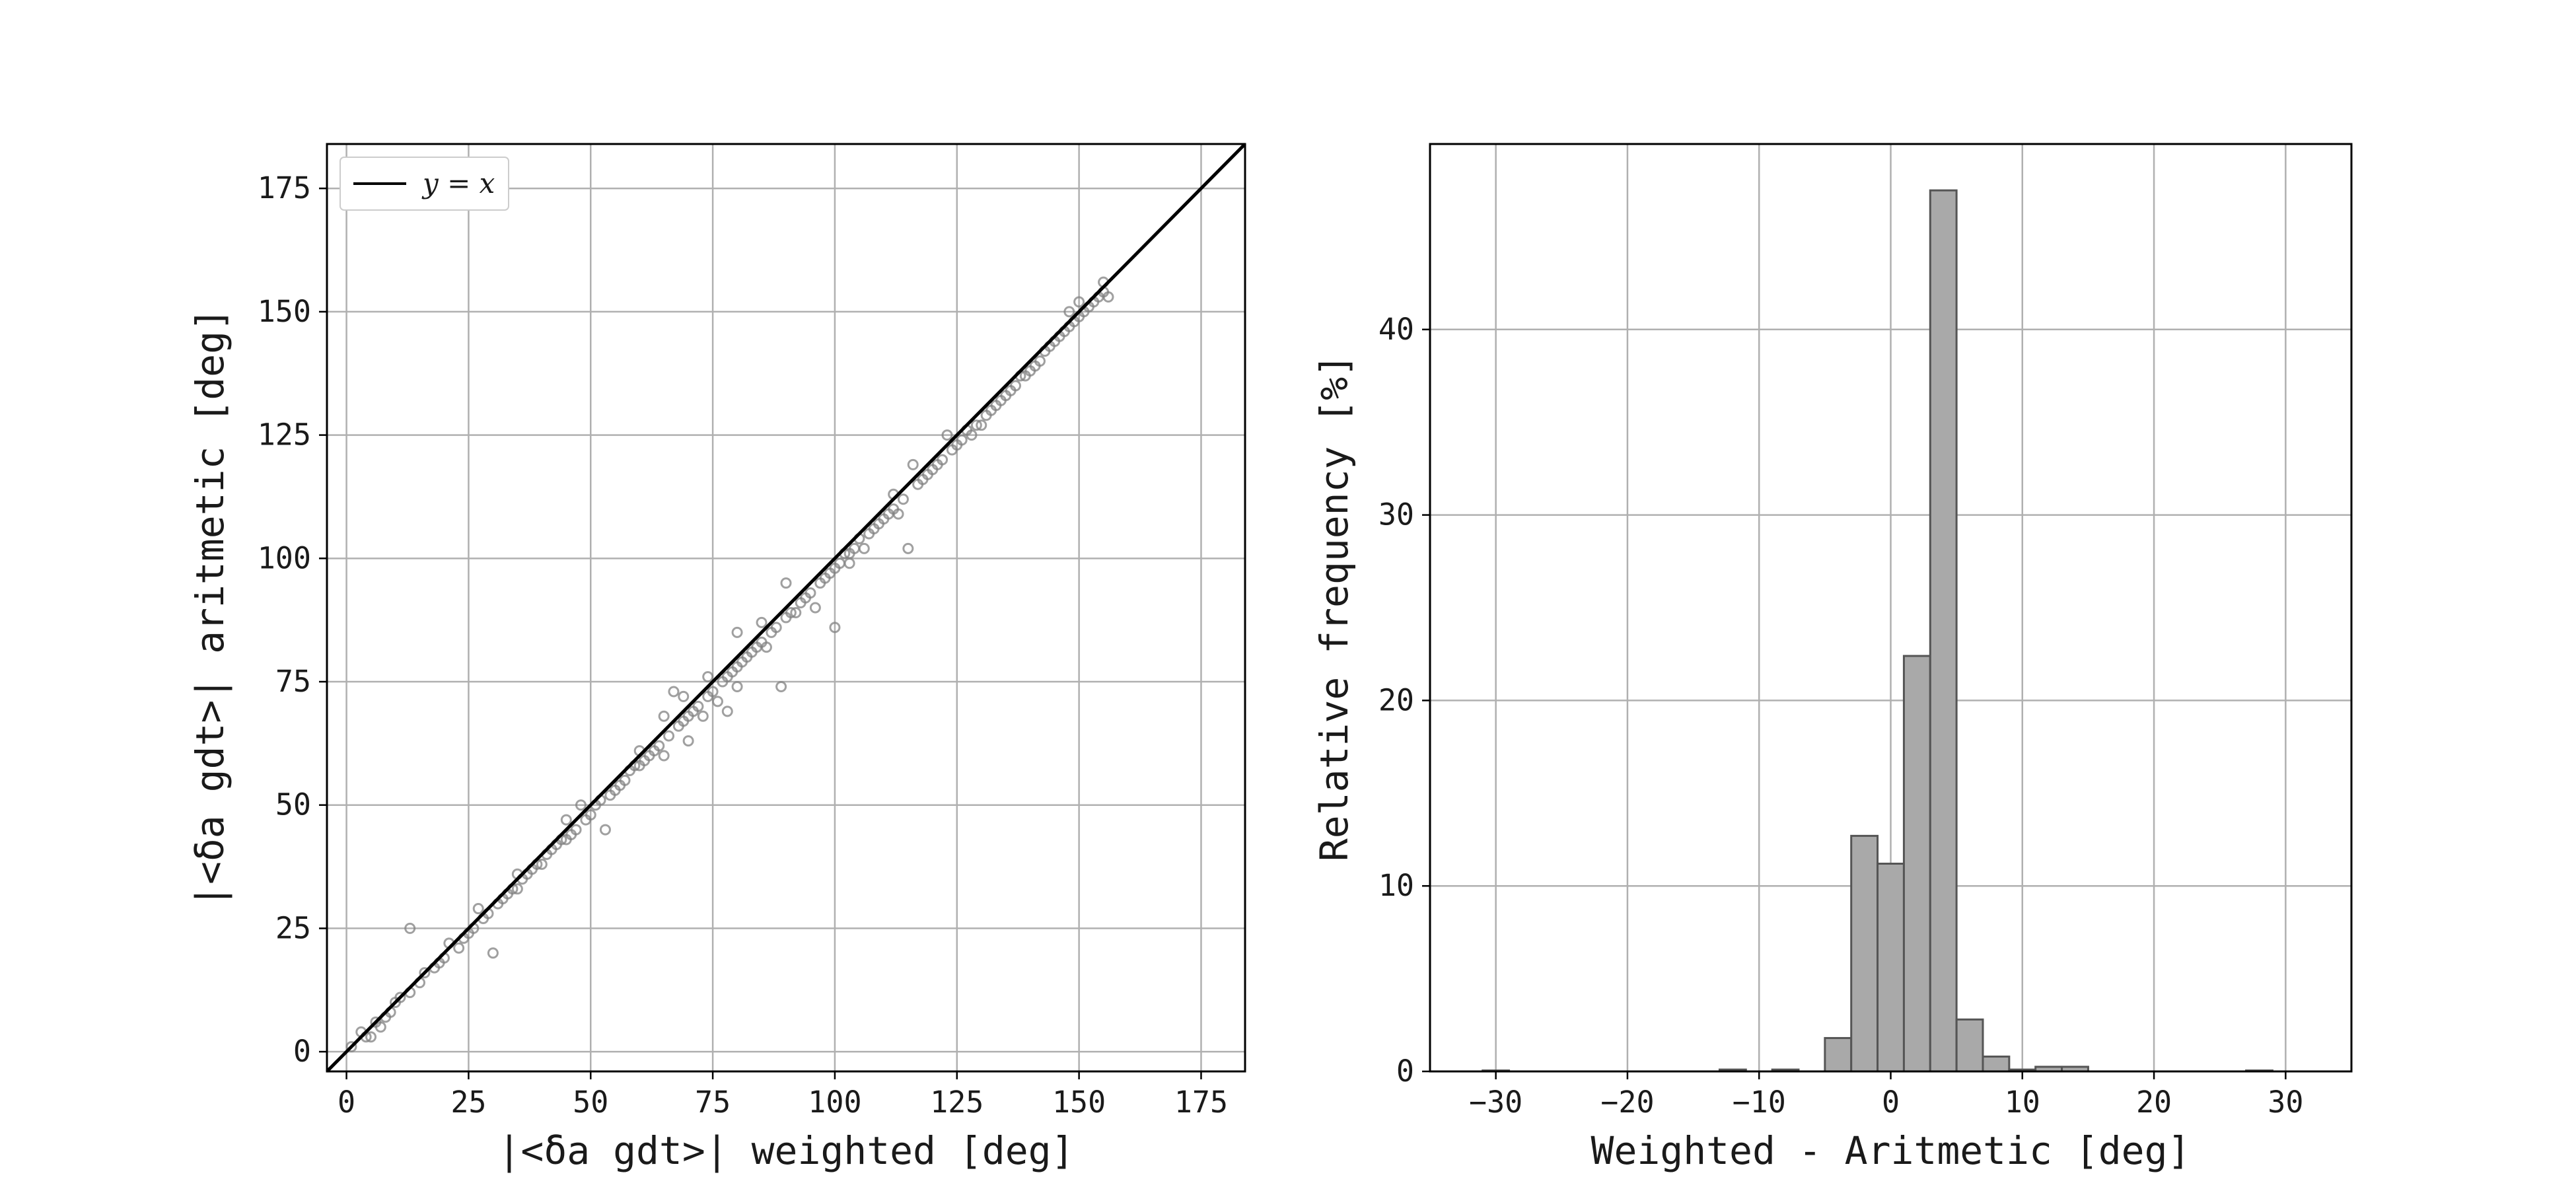  What do you see at coordinates (1201, 1102) in the screenshot?
I see `scatter-x-tick-label: 175` at bounding box center [1201, 1102].